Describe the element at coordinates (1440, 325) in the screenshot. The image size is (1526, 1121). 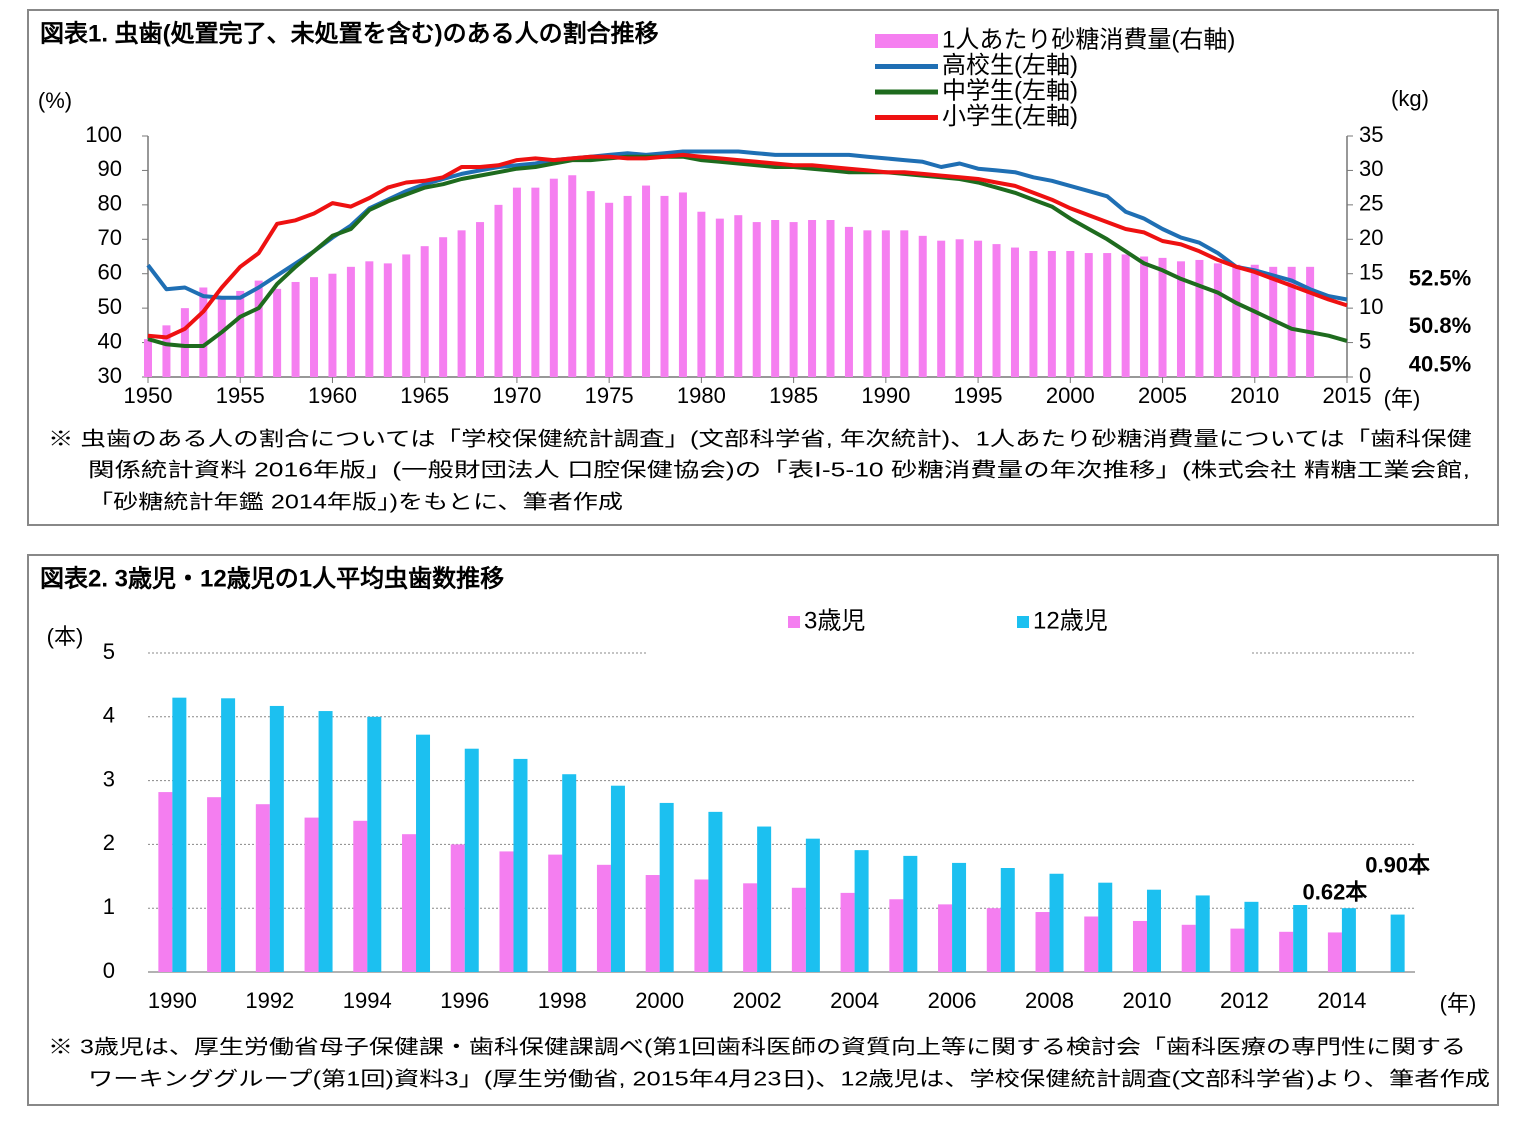
I see `end-label: 50.8%` at that location.